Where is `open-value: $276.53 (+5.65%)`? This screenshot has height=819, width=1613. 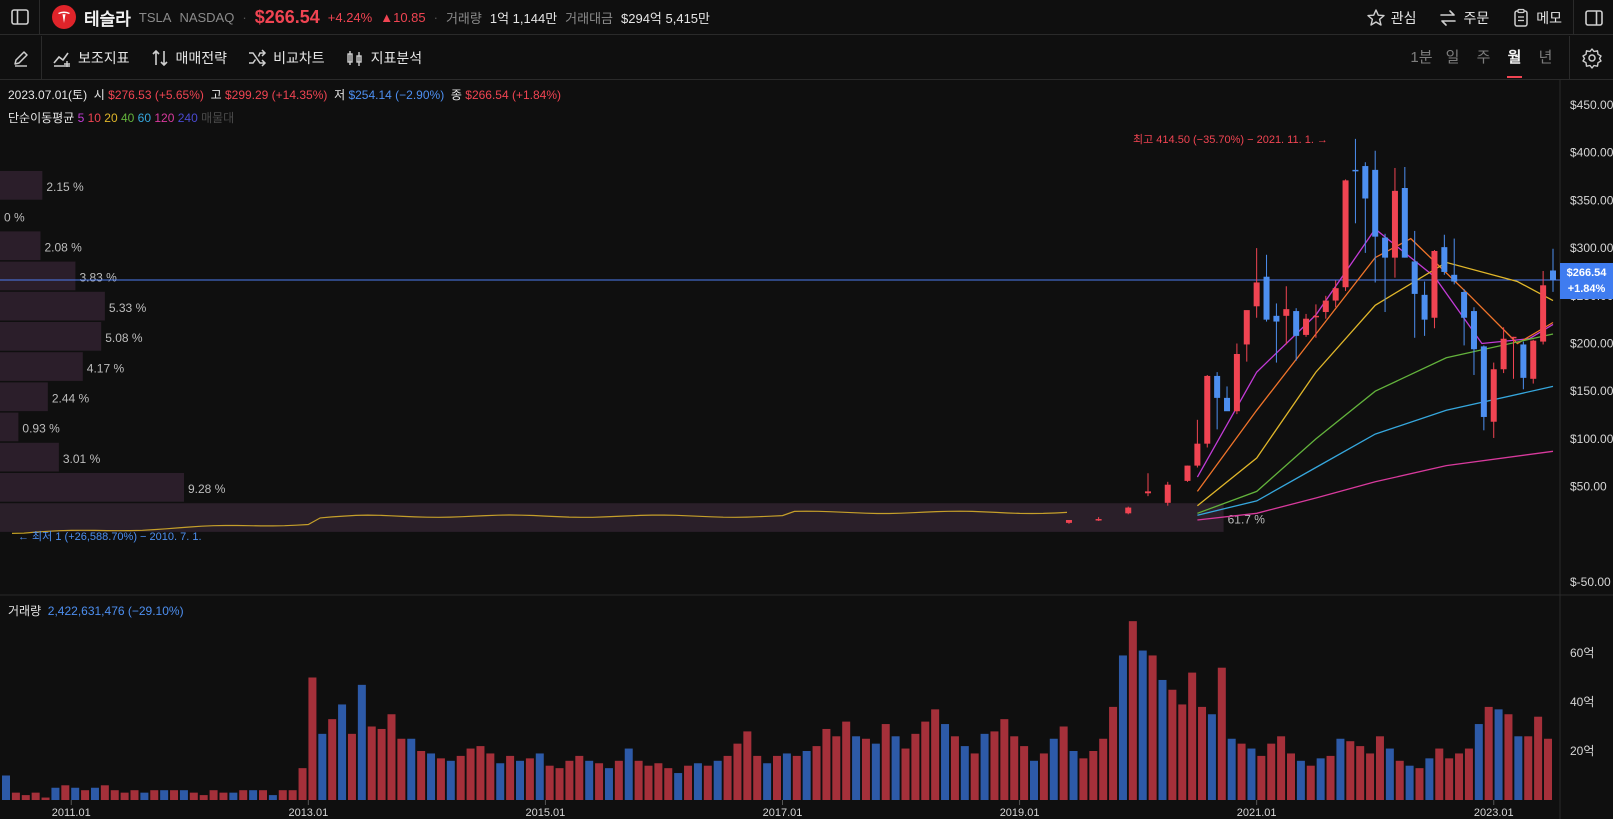
open-value: $276.53 (+5.65%) is located at coordinates (156, 95).